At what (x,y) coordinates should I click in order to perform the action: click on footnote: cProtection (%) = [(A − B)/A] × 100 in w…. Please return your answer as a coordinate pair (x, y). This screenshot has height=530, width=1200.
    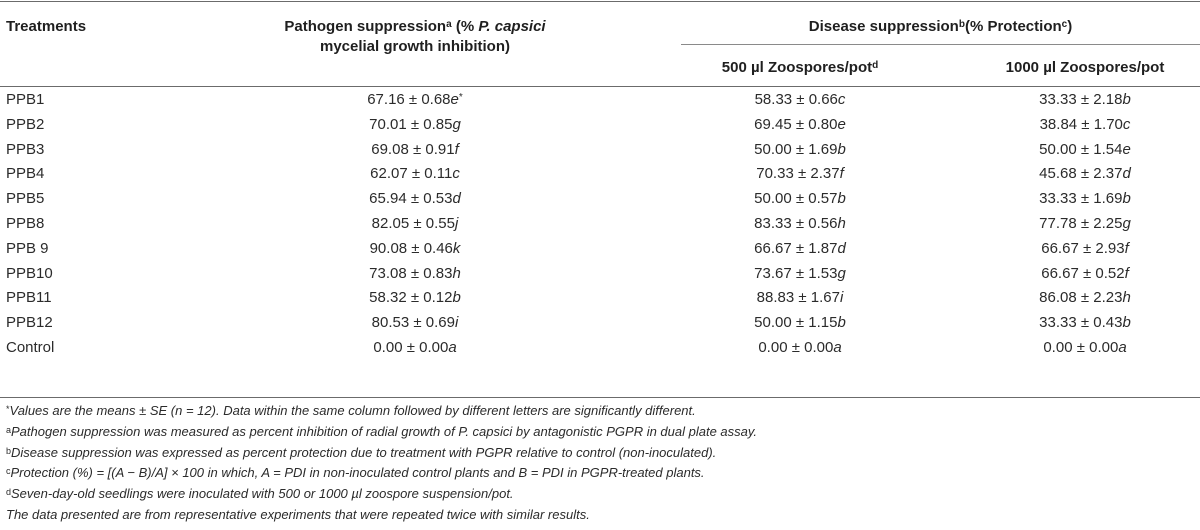
    Looking at the image, I should click on (355, 473).